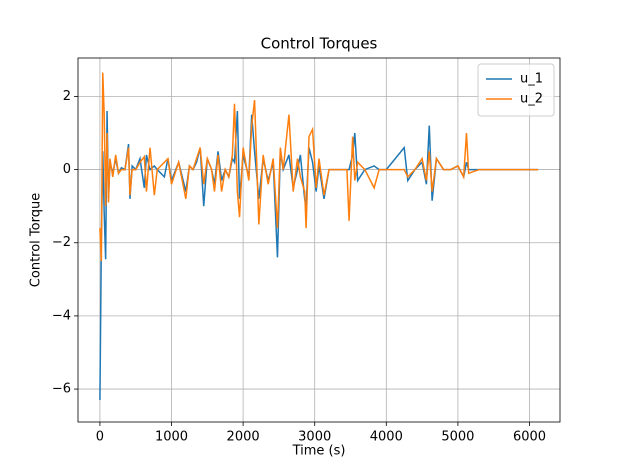  Describe the element at coordinates (516, 90) in the screenshot. I see `legend-box` at that location.